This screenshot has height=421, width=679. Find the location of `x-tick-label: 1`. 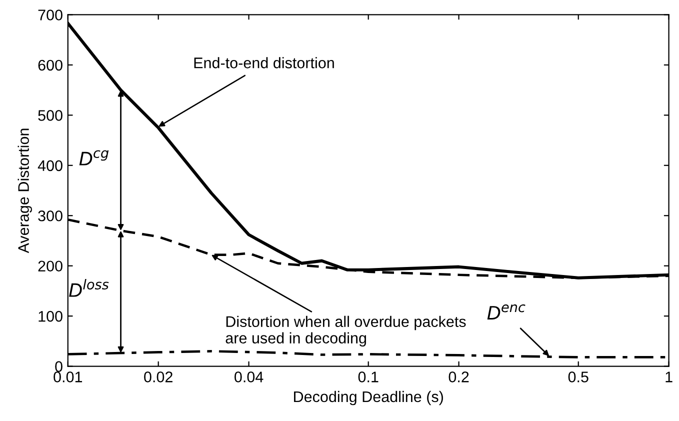

x-tick-label: 1 is located at coordinates (669, 377).